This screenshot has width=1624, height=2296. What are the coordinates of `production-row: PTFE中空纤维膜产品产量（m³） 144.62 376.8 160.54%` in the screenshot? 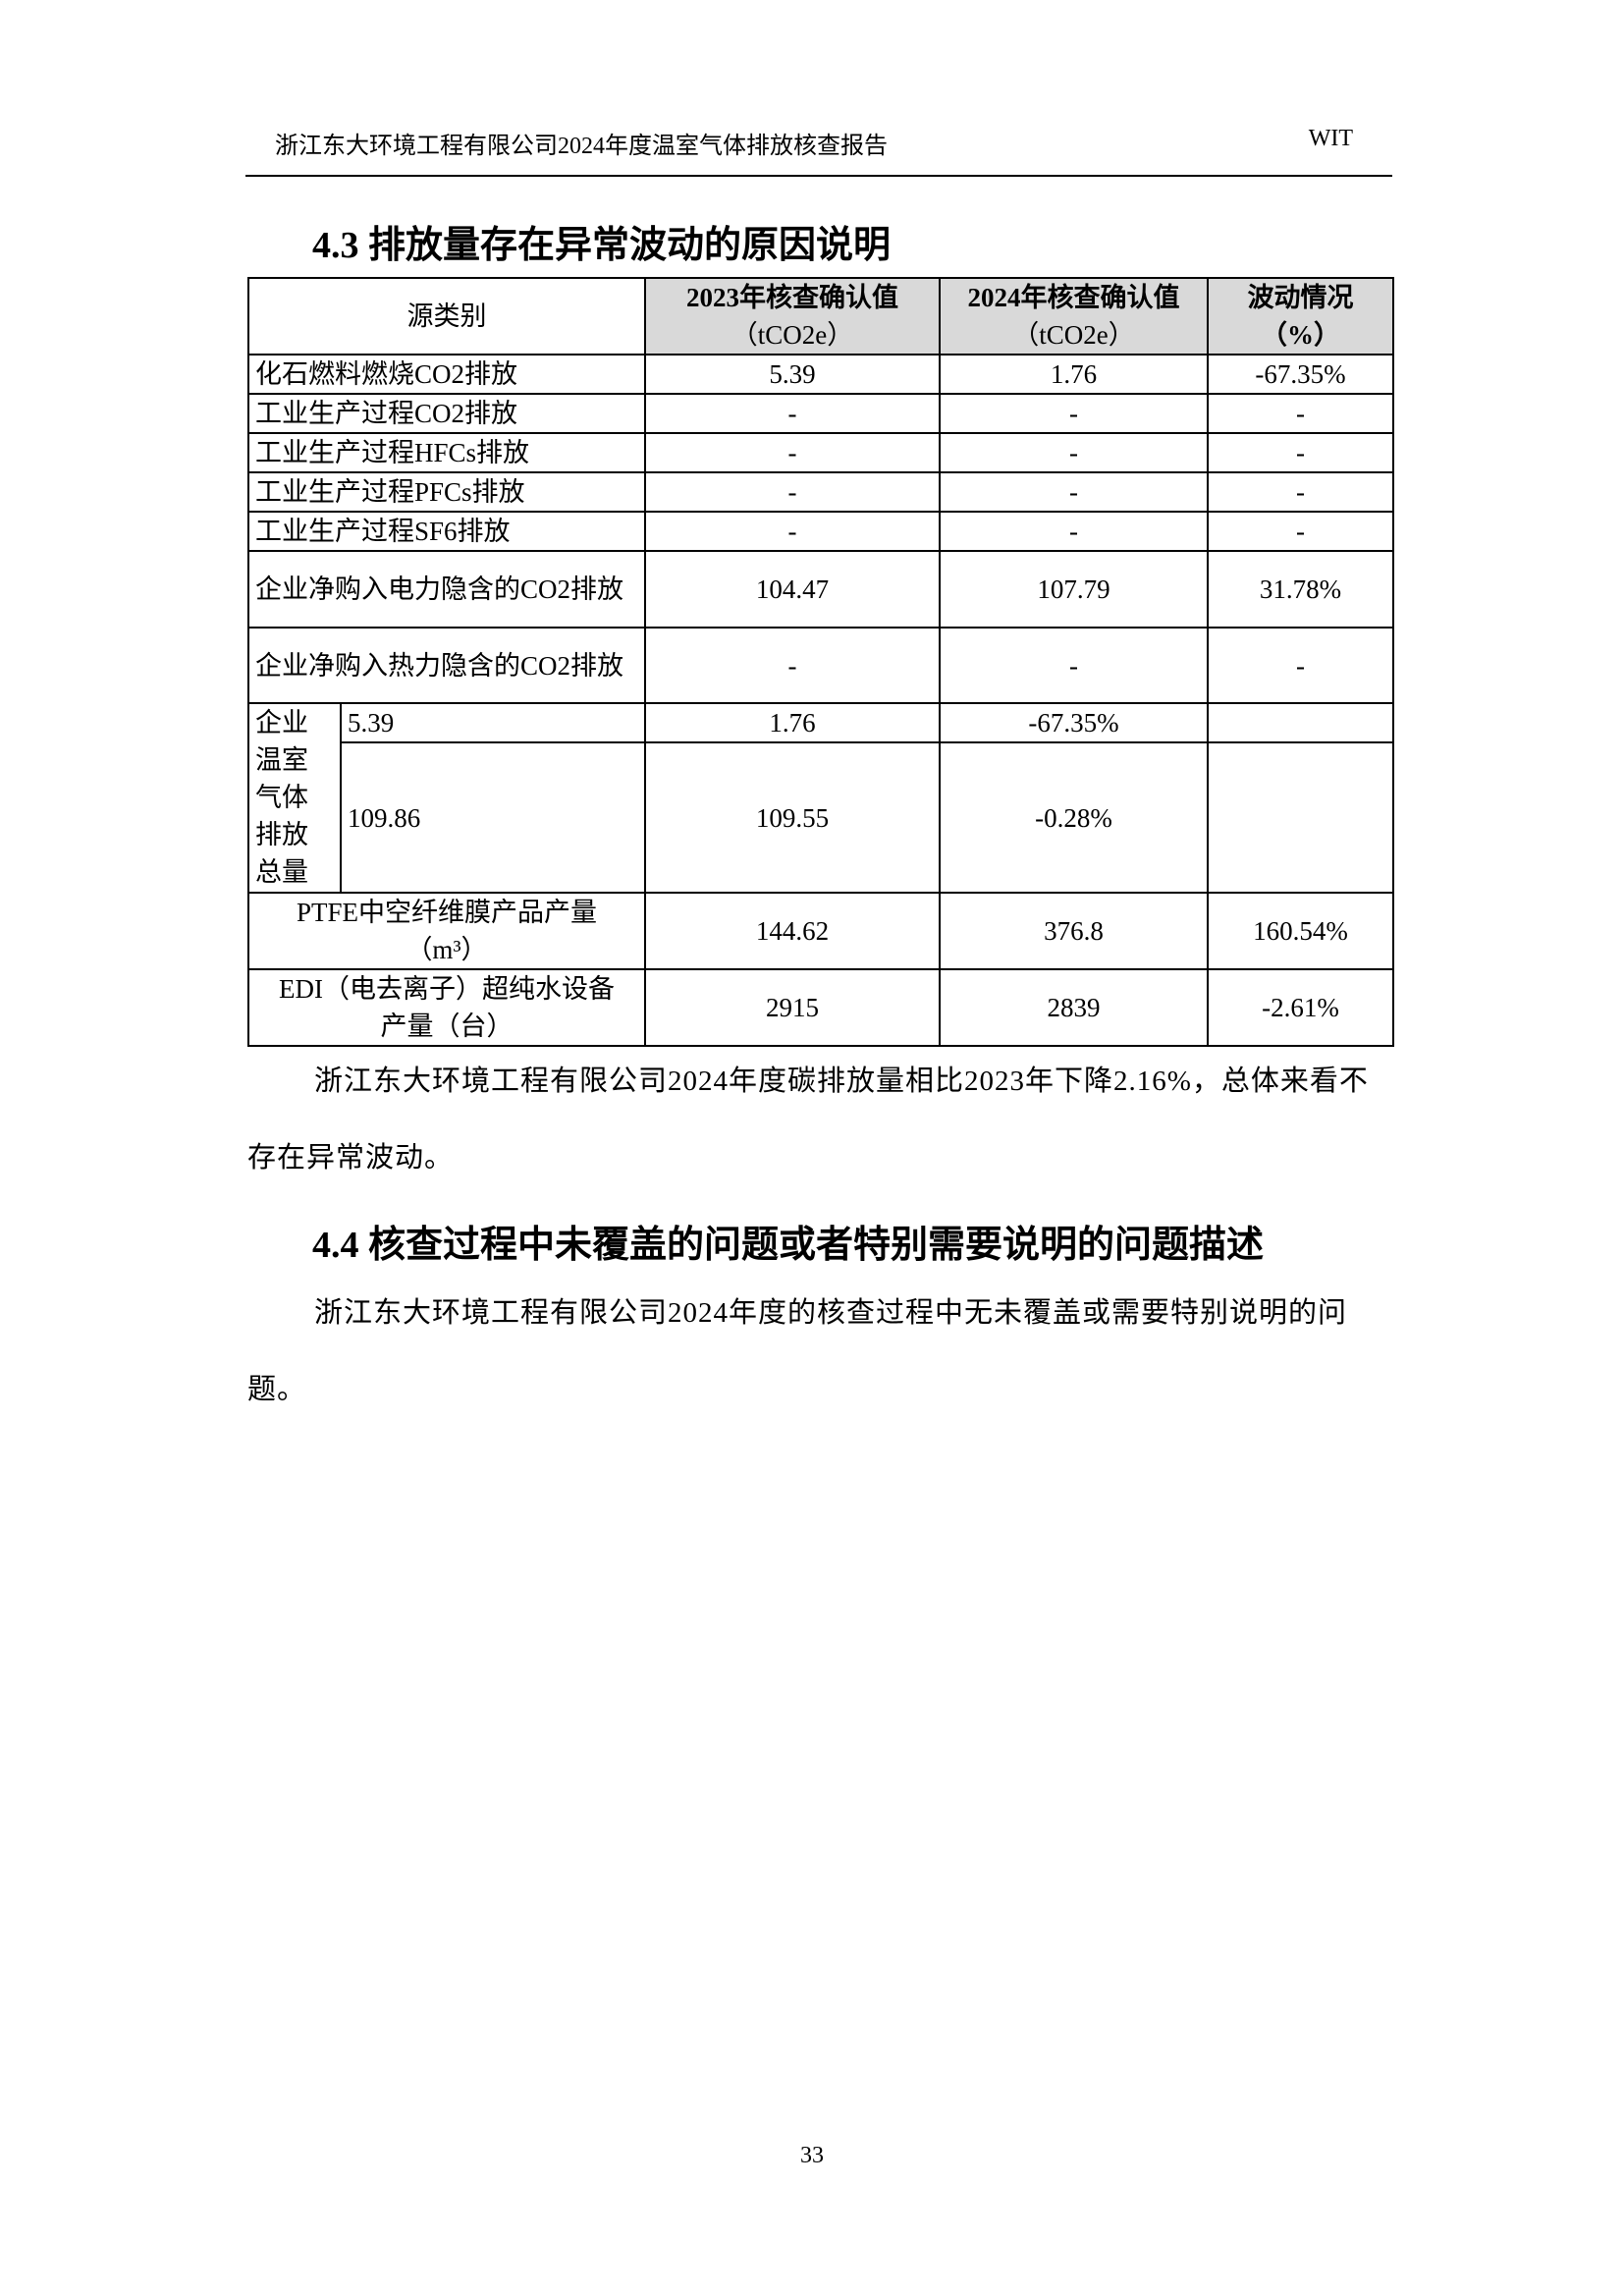 It's located at (820, 931).